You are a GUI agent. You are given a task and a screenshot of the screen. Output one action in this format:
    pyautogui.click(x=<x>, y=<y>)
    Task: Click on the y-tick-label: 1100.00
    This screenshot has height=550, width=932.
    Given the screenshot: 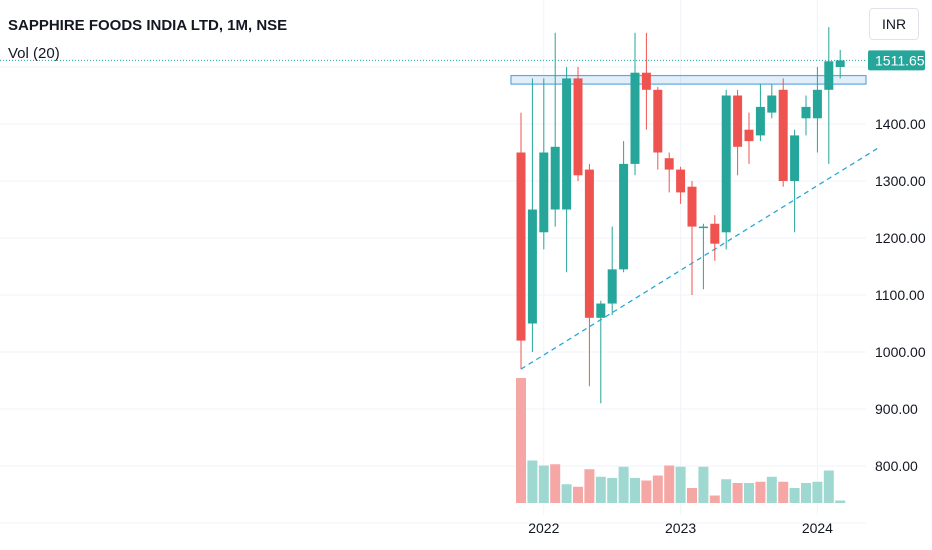 What is the action you would take?
    pyautogui.click(x=900, y=295)
    